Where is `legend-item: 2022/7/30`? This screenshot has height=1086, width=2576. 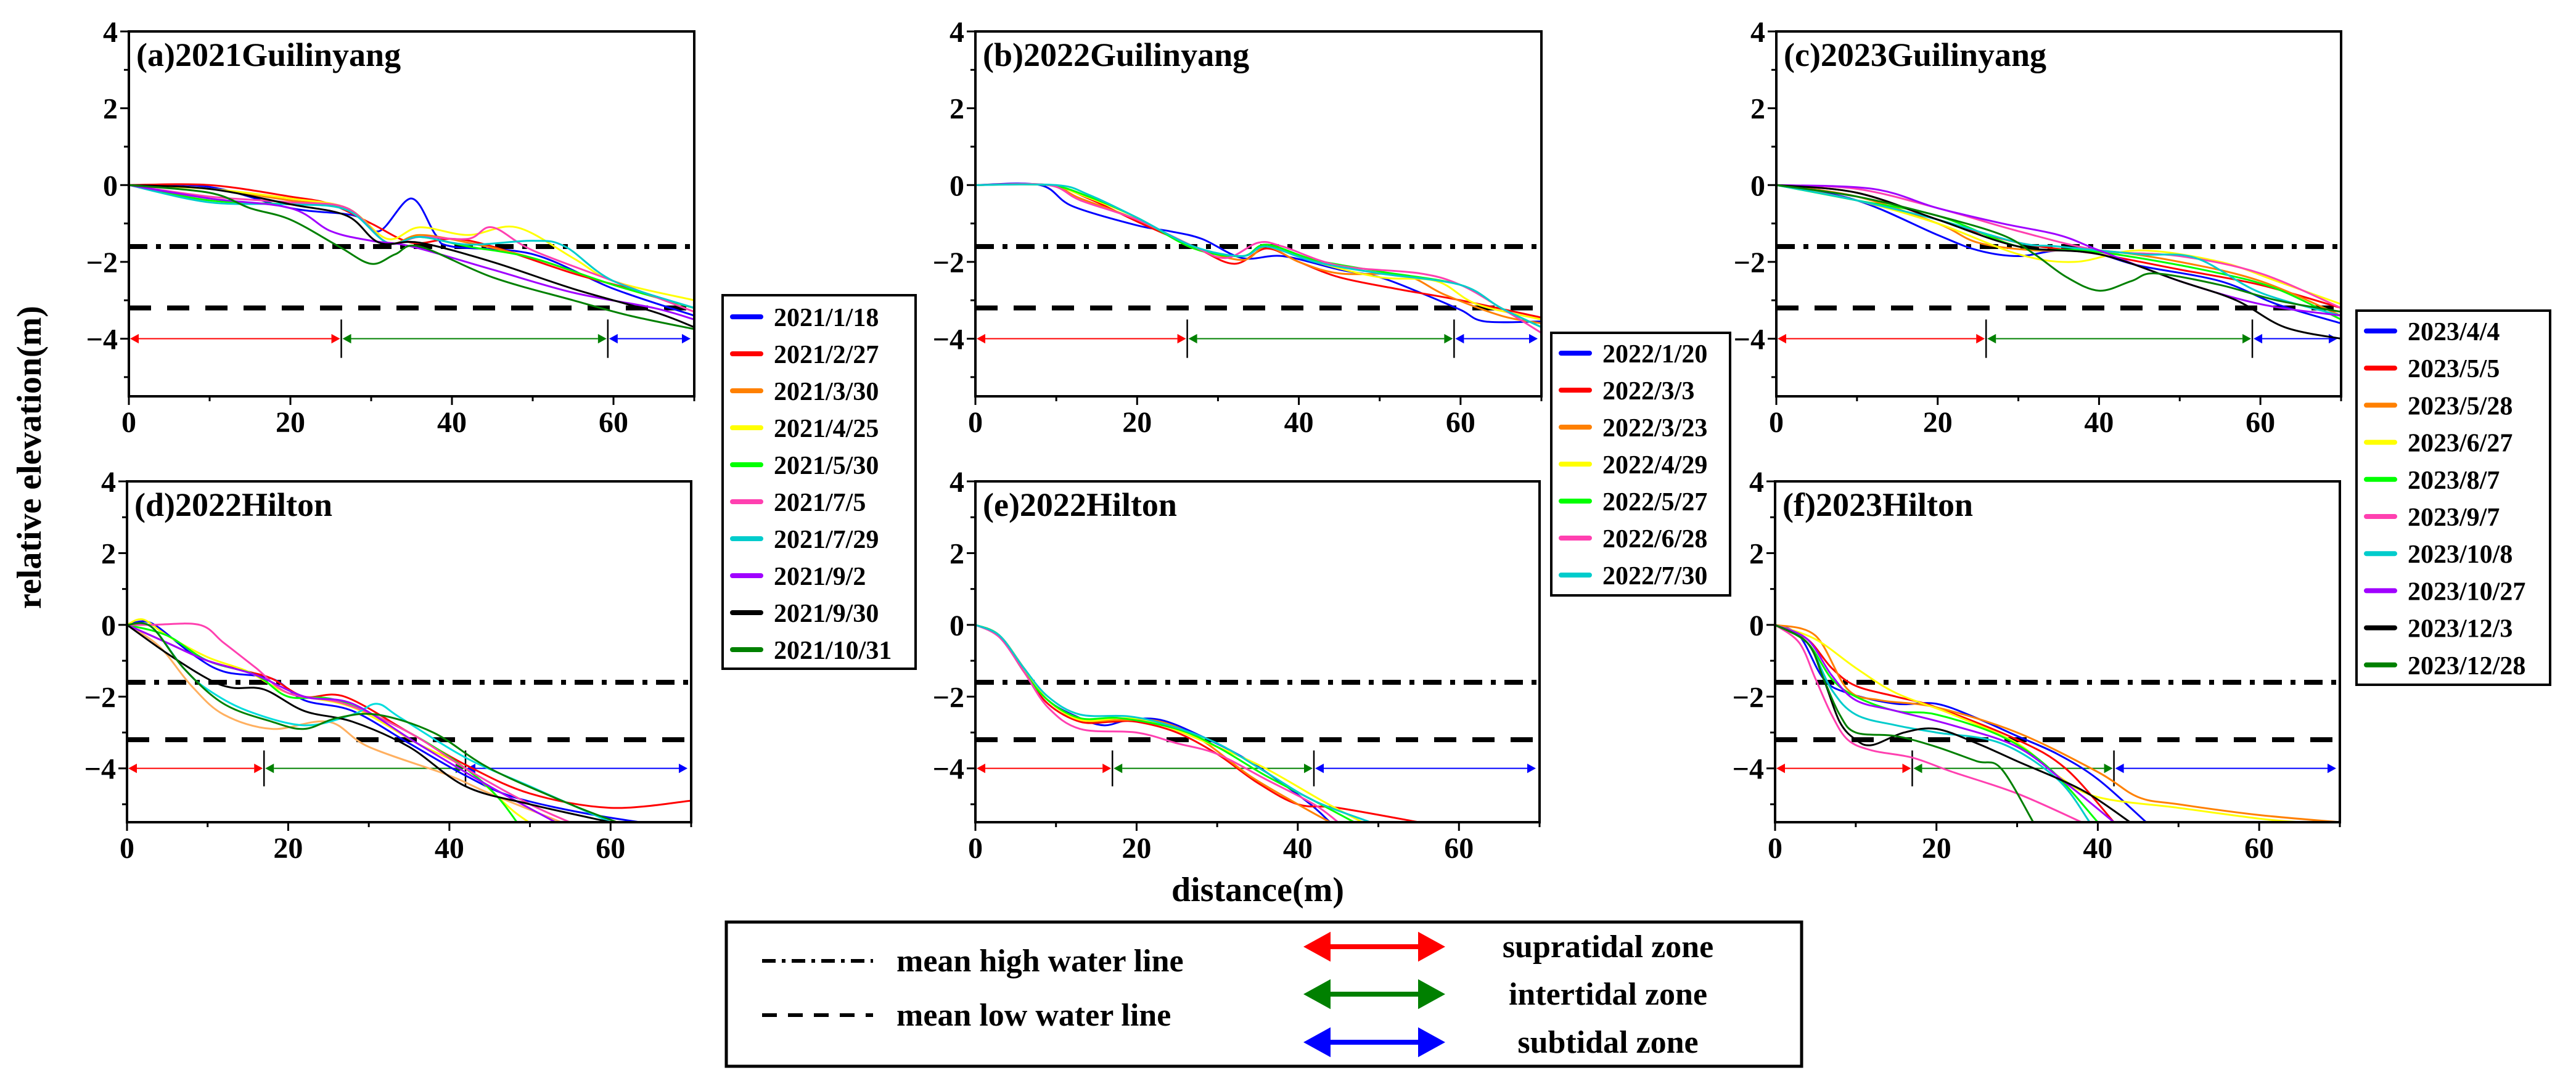 legend-item: 2022/7/30 is located at coordinates (1633, 576).